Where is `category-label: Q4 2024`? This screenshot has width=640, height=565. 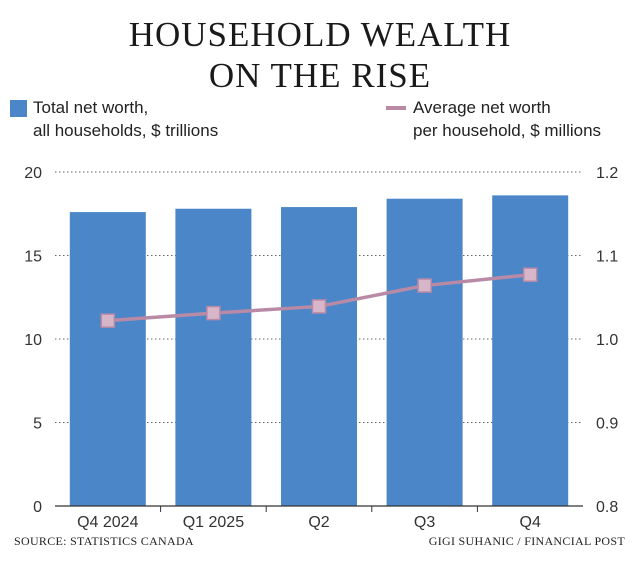
category-label: Q4 2024 is located at coordinates (107, 522).